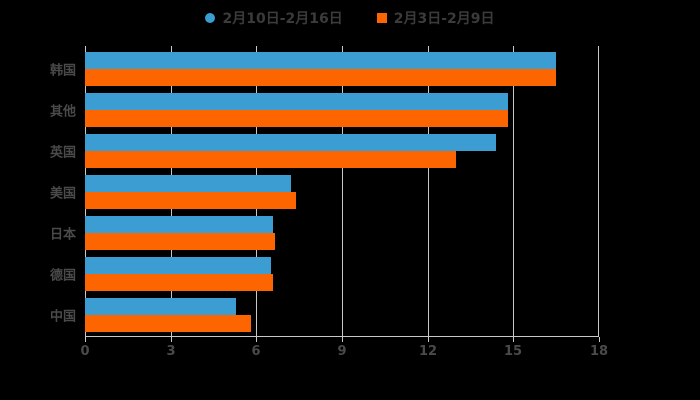 The image size is (700, 400). Describe the element at coordinates (296, 118) in the screenshot. I see `bar-其他-series-2` at that location.